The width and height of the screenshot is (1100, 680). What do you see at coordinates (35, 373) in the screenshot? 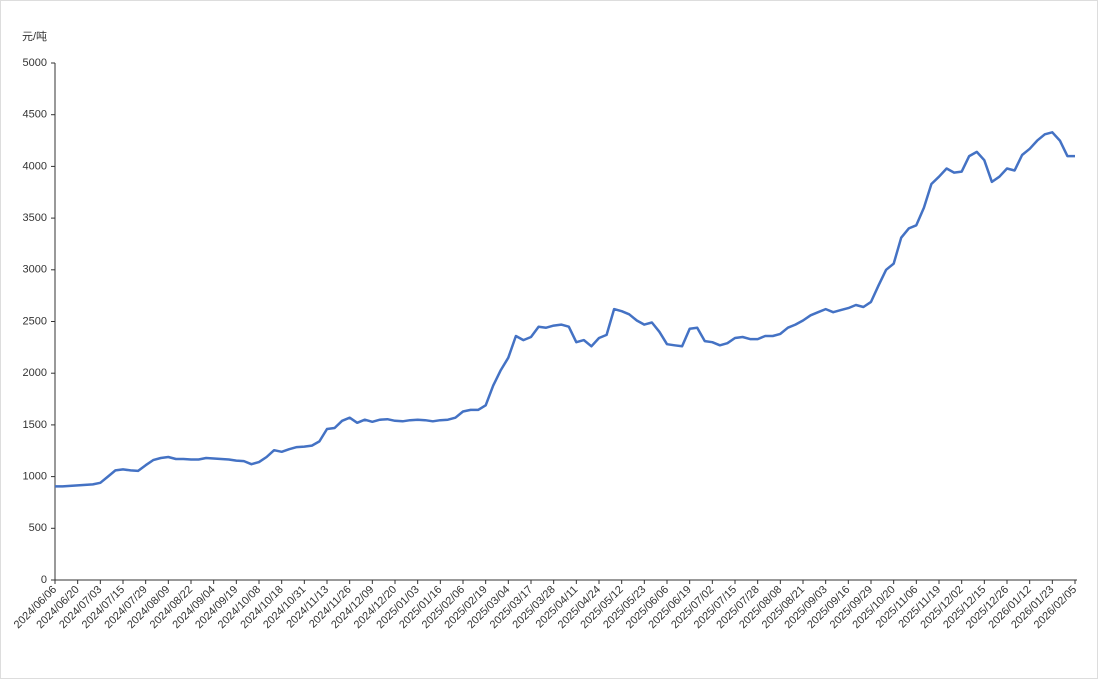
I see `y-tick-label: 2000` at bounding box center [35, 373].